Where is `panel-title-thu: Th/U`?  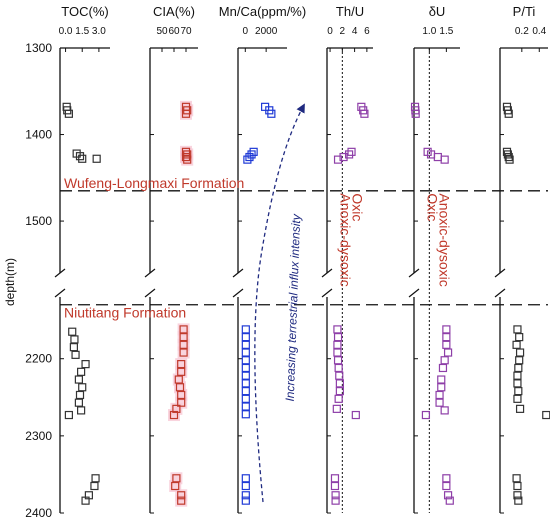 panel-title-thu: Th/U is located at coordinates (350, 11).